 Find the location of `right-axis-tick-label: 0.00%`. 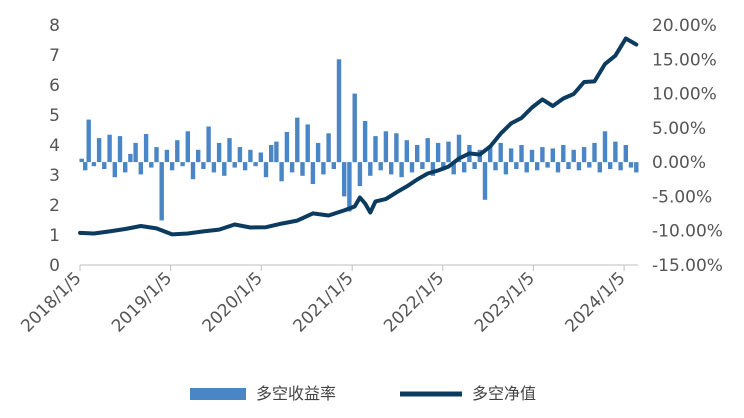

right-axis-tick-label: 0.00% is located at coordinates (679, 163).